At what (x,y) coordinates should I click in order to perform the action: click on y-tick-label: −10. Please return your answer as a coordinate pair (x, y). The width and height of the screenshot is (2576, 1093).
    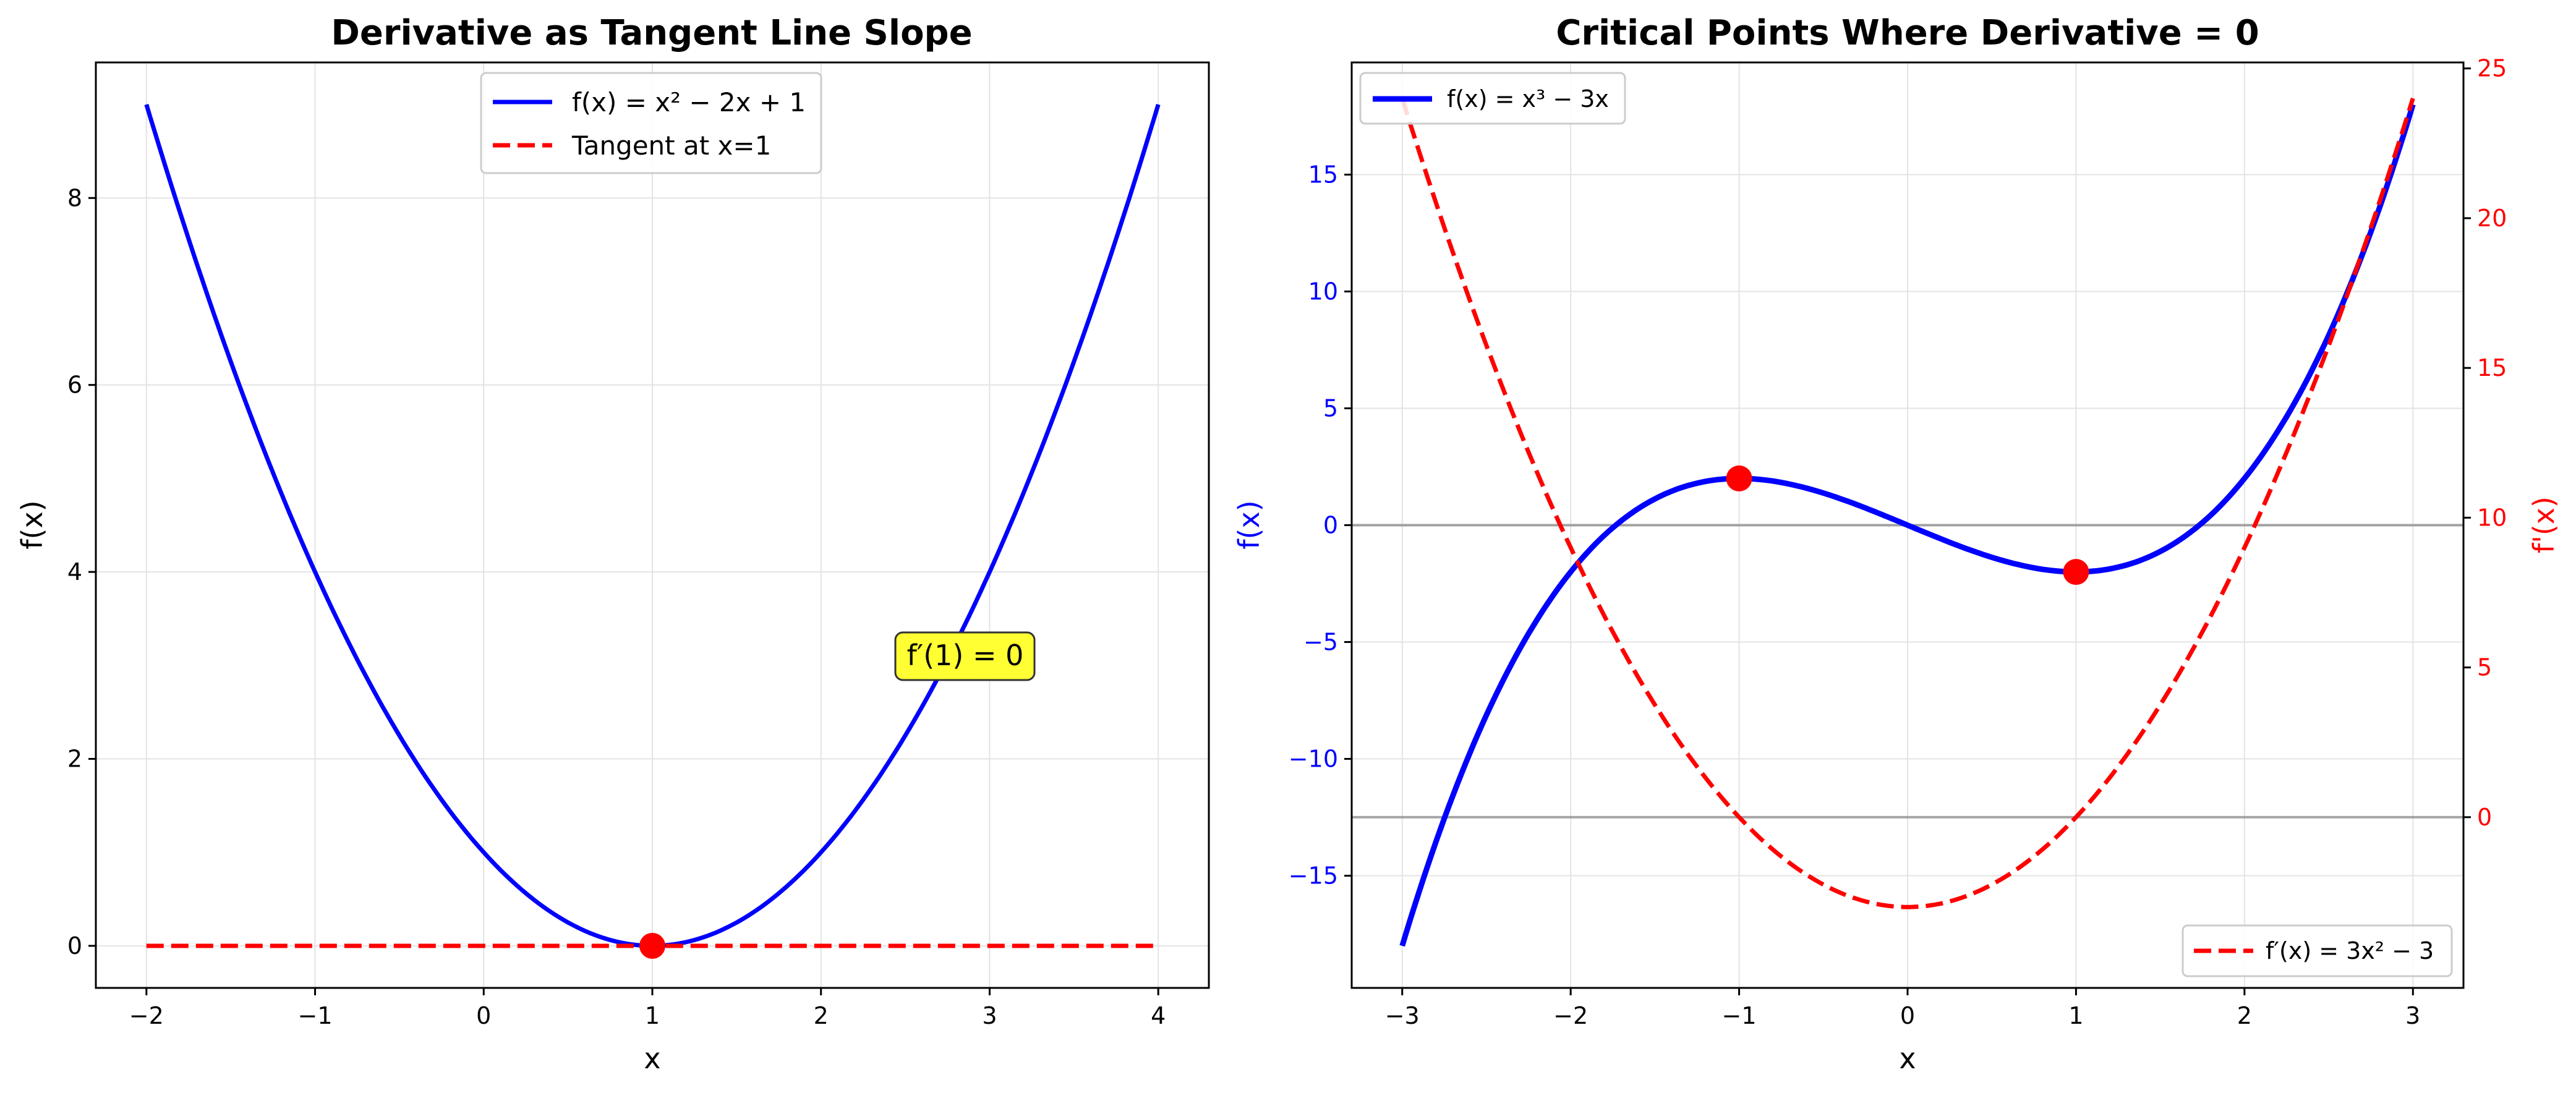
    Looking at the image, I should click on (1313, 759).